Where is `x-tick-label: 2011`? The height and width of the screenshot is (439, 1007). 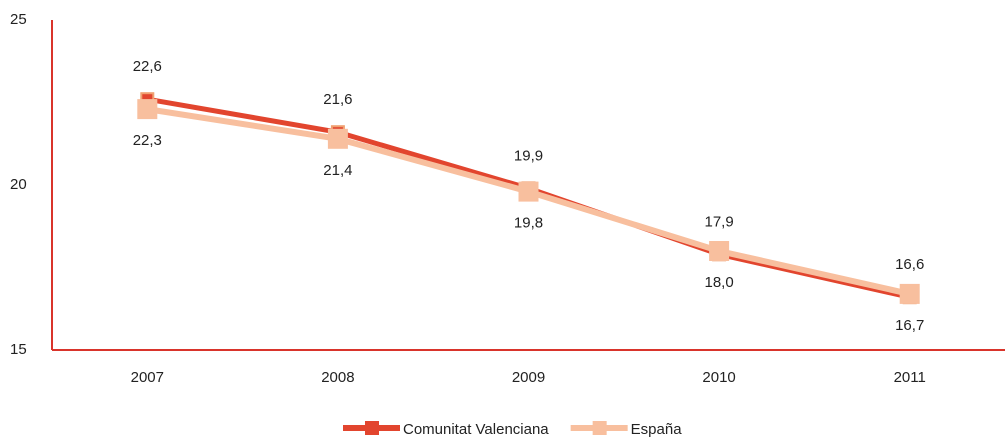
x-tick-label: 2011 is located at coordinates (910, 377).